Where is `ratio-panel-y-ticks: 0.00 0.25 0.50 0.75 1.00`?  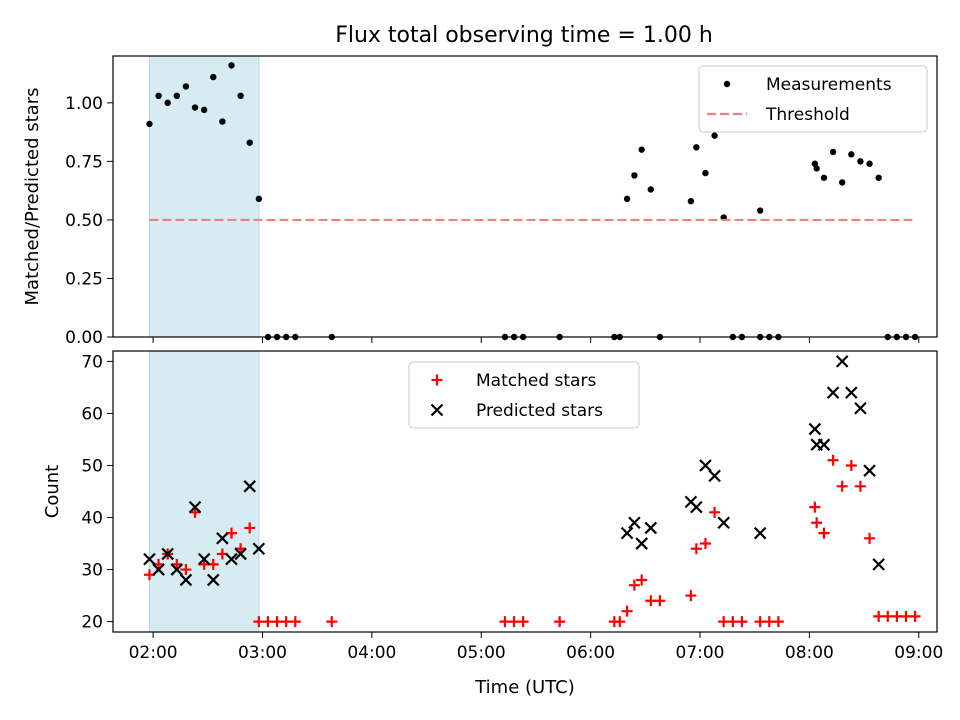
ratio-panel-y-ticks: 0.00 0.25 0.50 0.75 1.00 is located at coordinates (89, 221).